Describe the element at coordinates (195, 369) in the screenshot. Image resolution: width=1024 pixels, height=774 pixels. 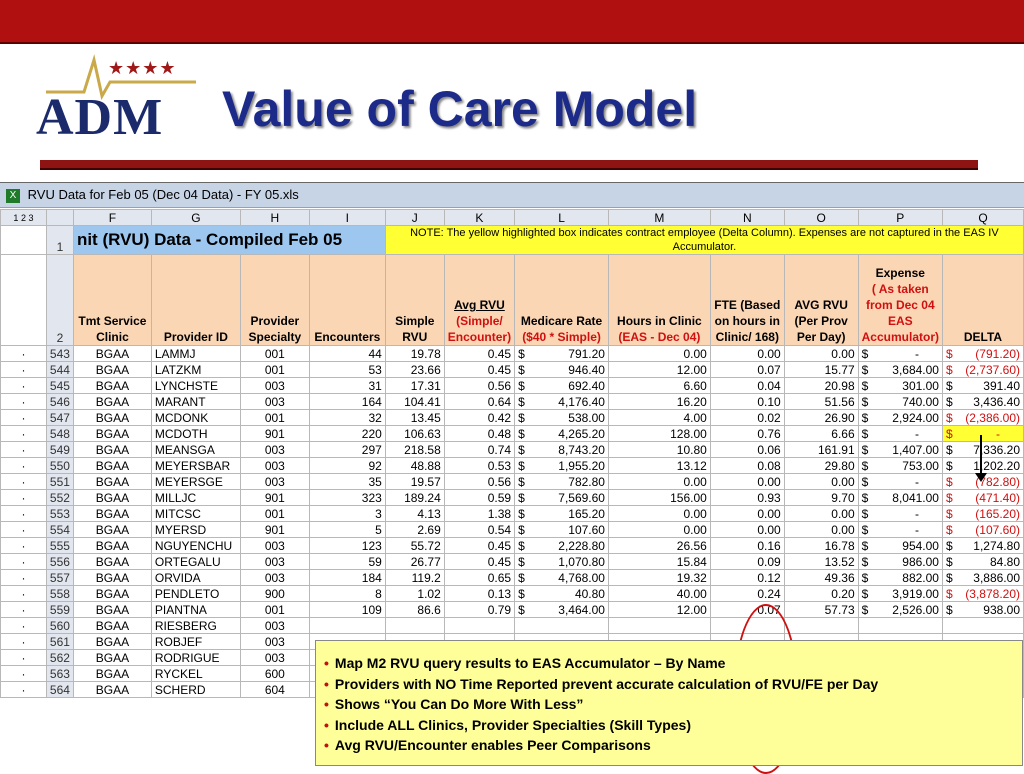
I see `cell-provider-id: LATZKM` at that location.